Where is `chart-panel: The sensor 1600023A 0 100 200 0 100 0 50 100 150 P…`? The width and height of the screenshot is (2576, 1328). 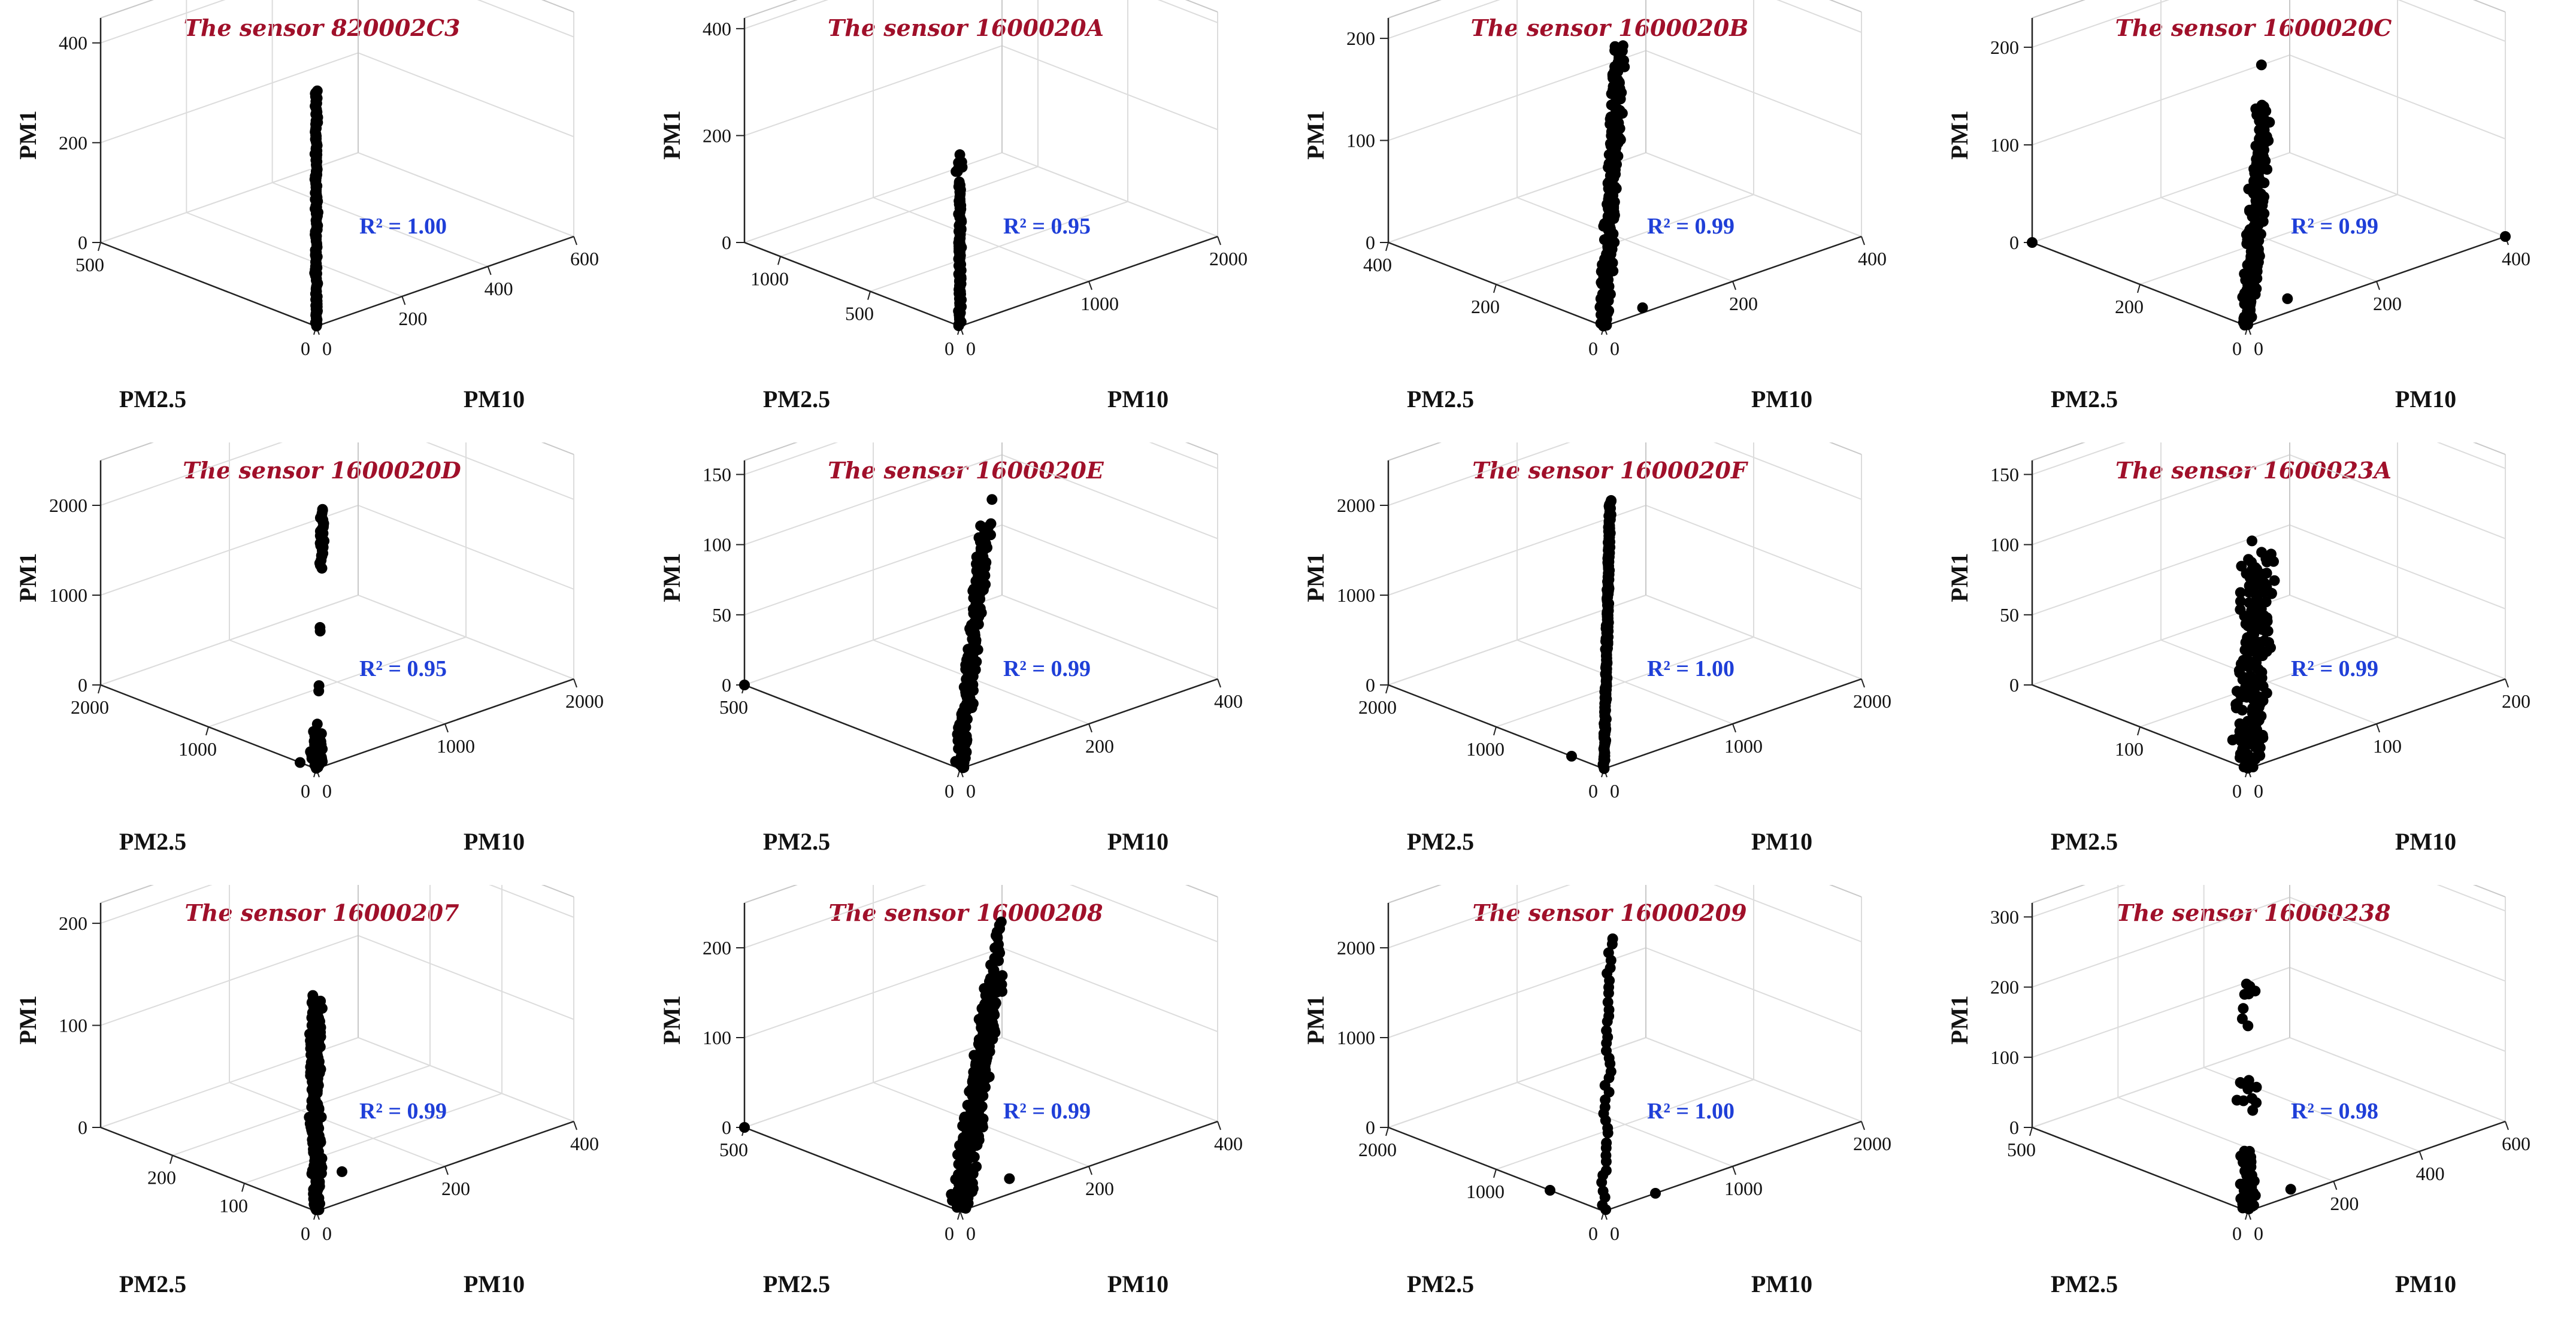
chart-panel: The sensor 1600023A 0 100 200 0 100 0 50 100 150 P… is located at coordinates (2253, 663).